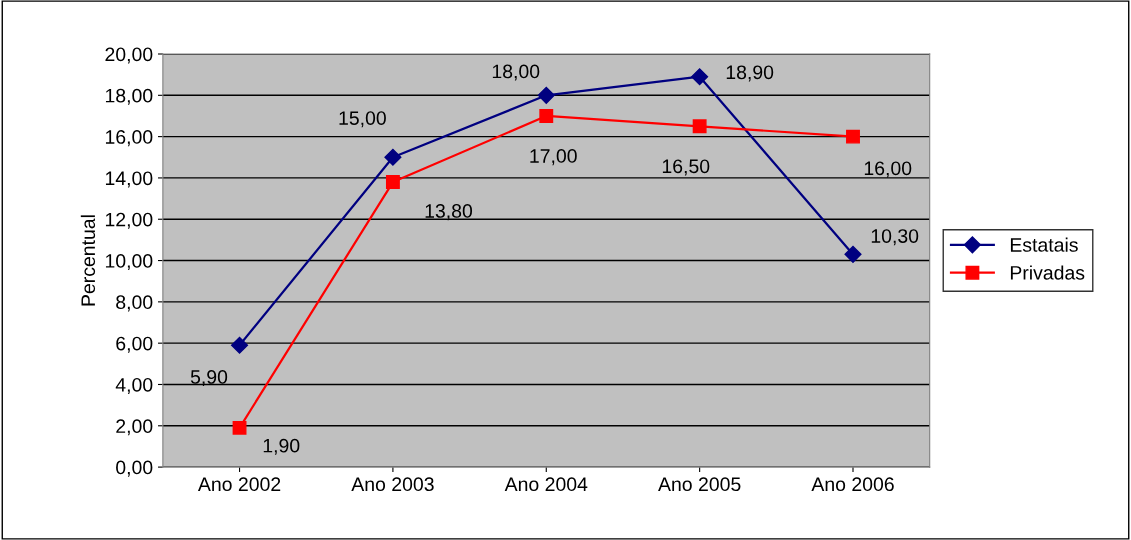 The image size is (1131, 540). What do you see at coordinates (895, 237) in the screenshot?
I see `data-label: 10,30` at bounding box center [895, 237].